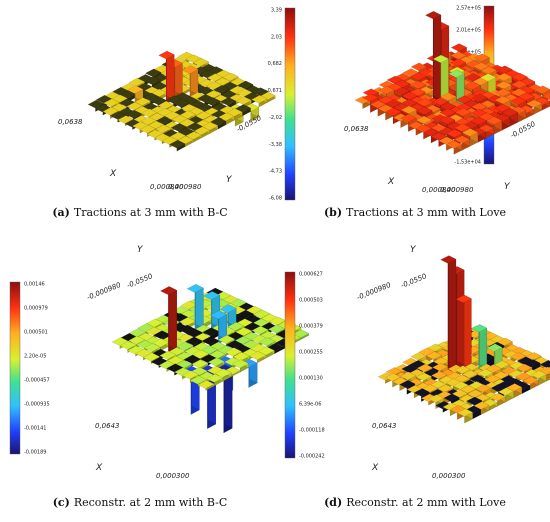  I want to click on colorbar-label: -2,02, so click(275, 118).